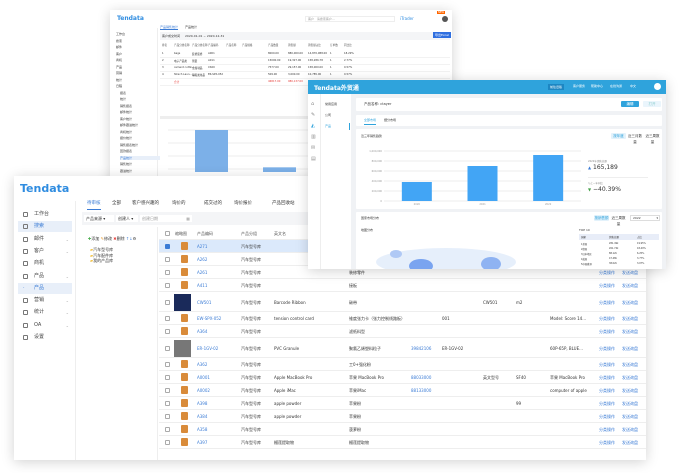 Image resolution: width=680 pixels, height=473 pixels. What do you see at coordinates (126, 151) in the screenshot?
I see `sidebar-item: 回款报表` at bounding box center [126, 151].